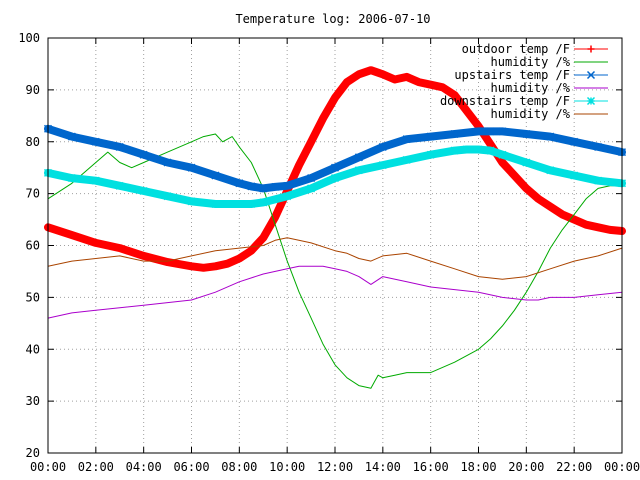  Describe the element at coordinates (33, 142) in the screenshot. I see `y-tick-label: 80` at that location.